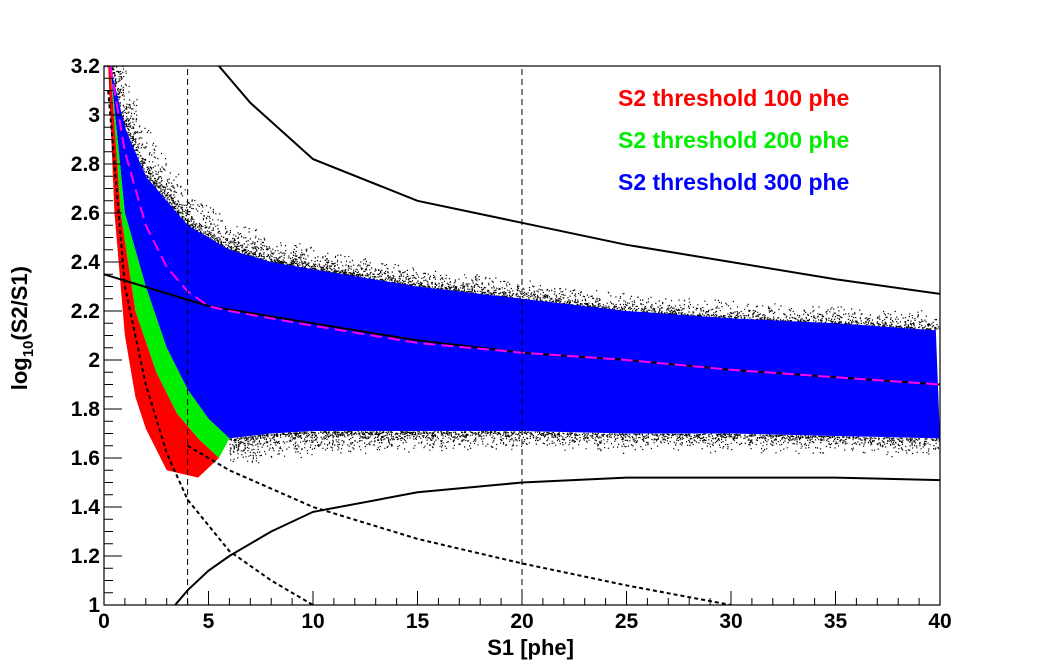  I want to click on y-axis-title: log10(S2/S1), so click(22, 328).